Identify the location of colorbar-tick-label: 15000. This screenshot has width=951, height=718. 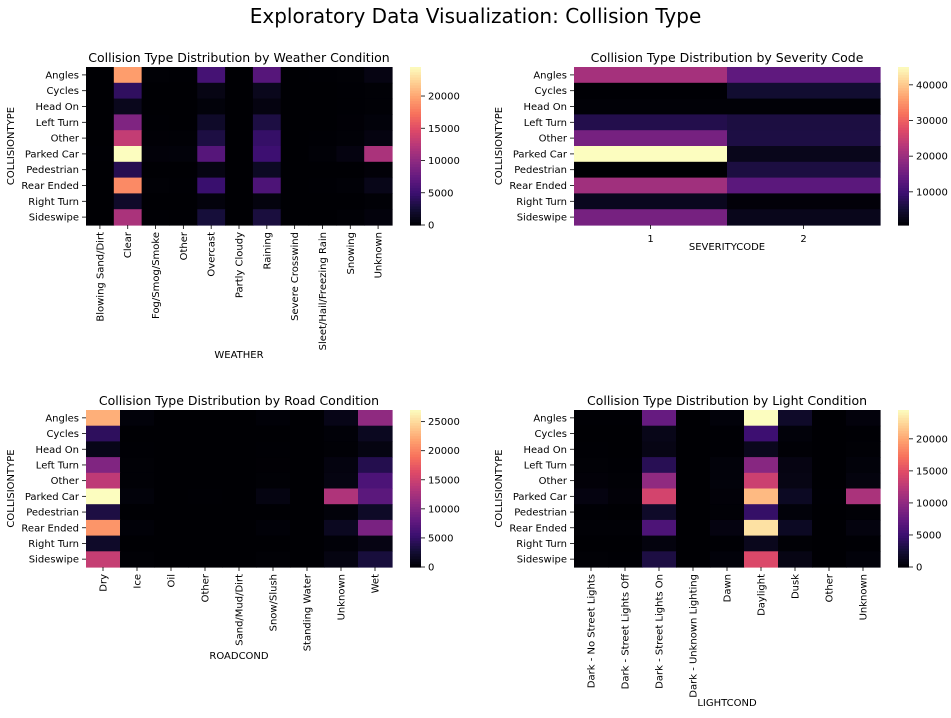
(444, 480).